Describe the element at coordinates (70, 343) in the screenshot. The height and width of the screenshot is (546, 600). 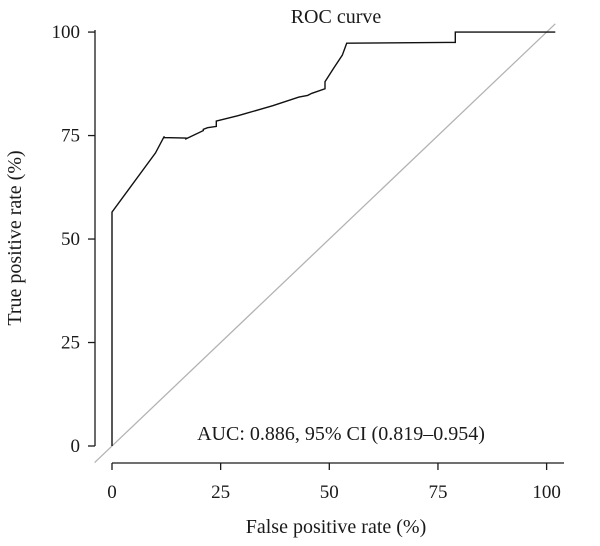
I see `y-tick-label: 25` at that location.